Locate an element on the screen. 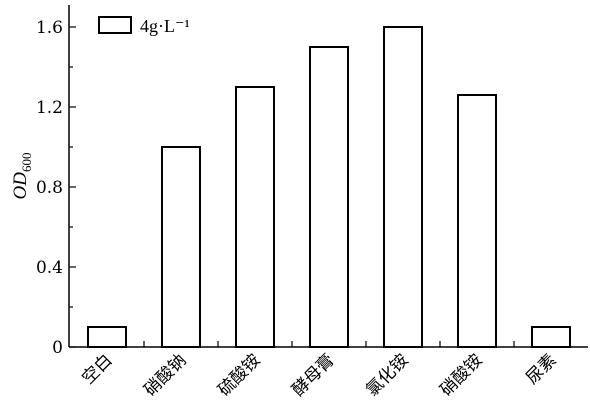 This screenshot has width=590, height=418. x-axis-ticks is located at coordinates (329, 344).